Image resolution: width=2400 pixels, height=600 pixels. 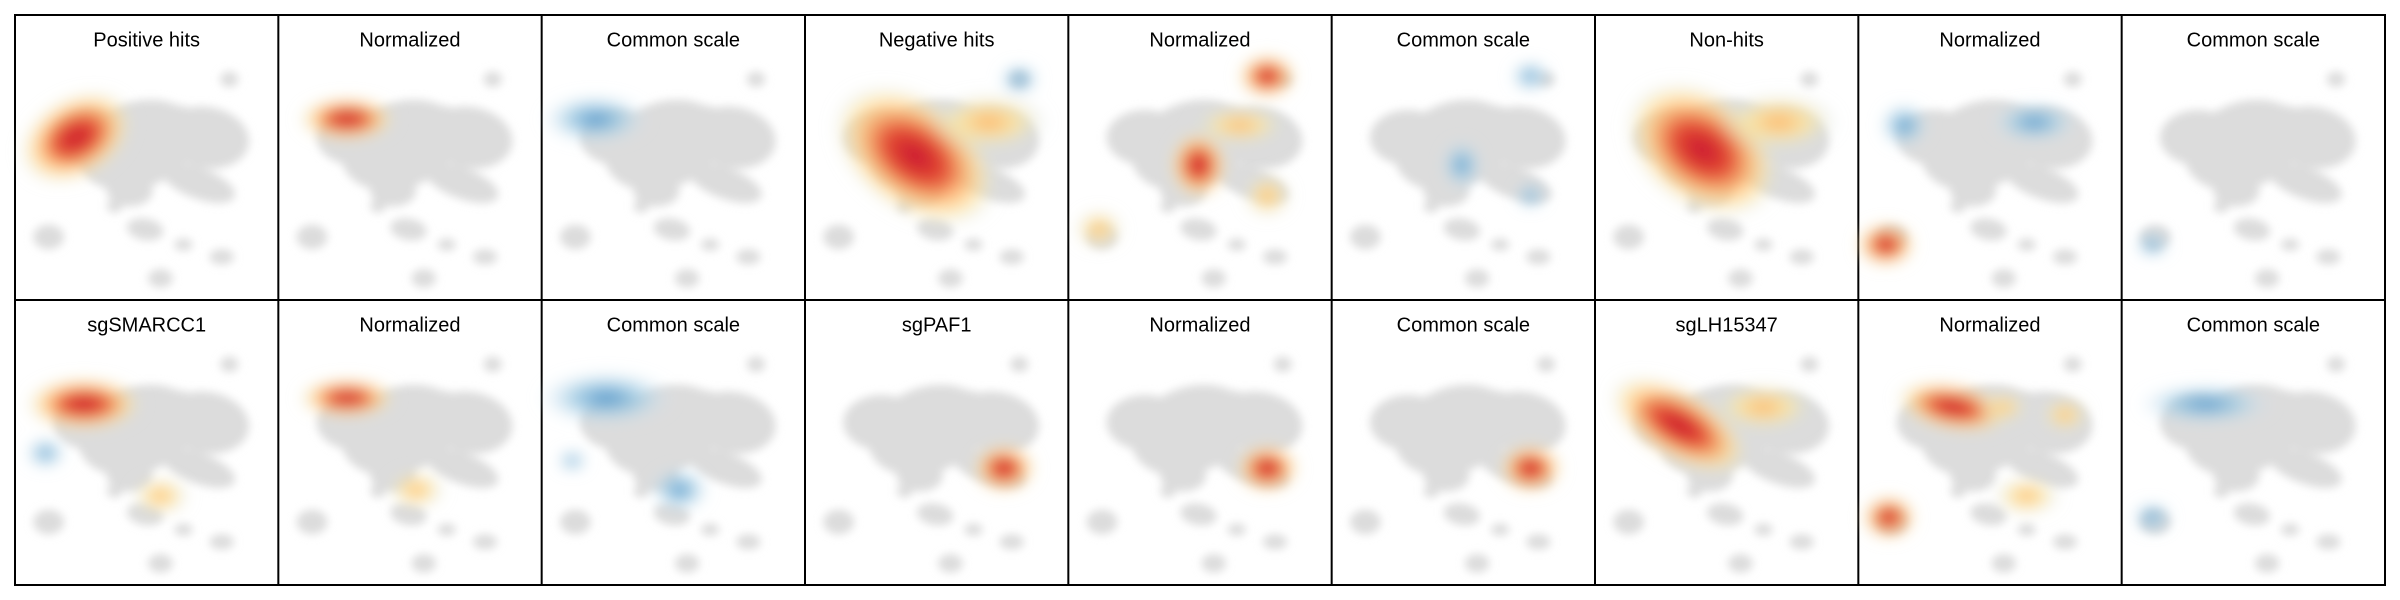 What do you see at coordinates (1727, 325) in the screenshot?
I see `panel-title: sgLH15347` at bounding box center [1727, 325].